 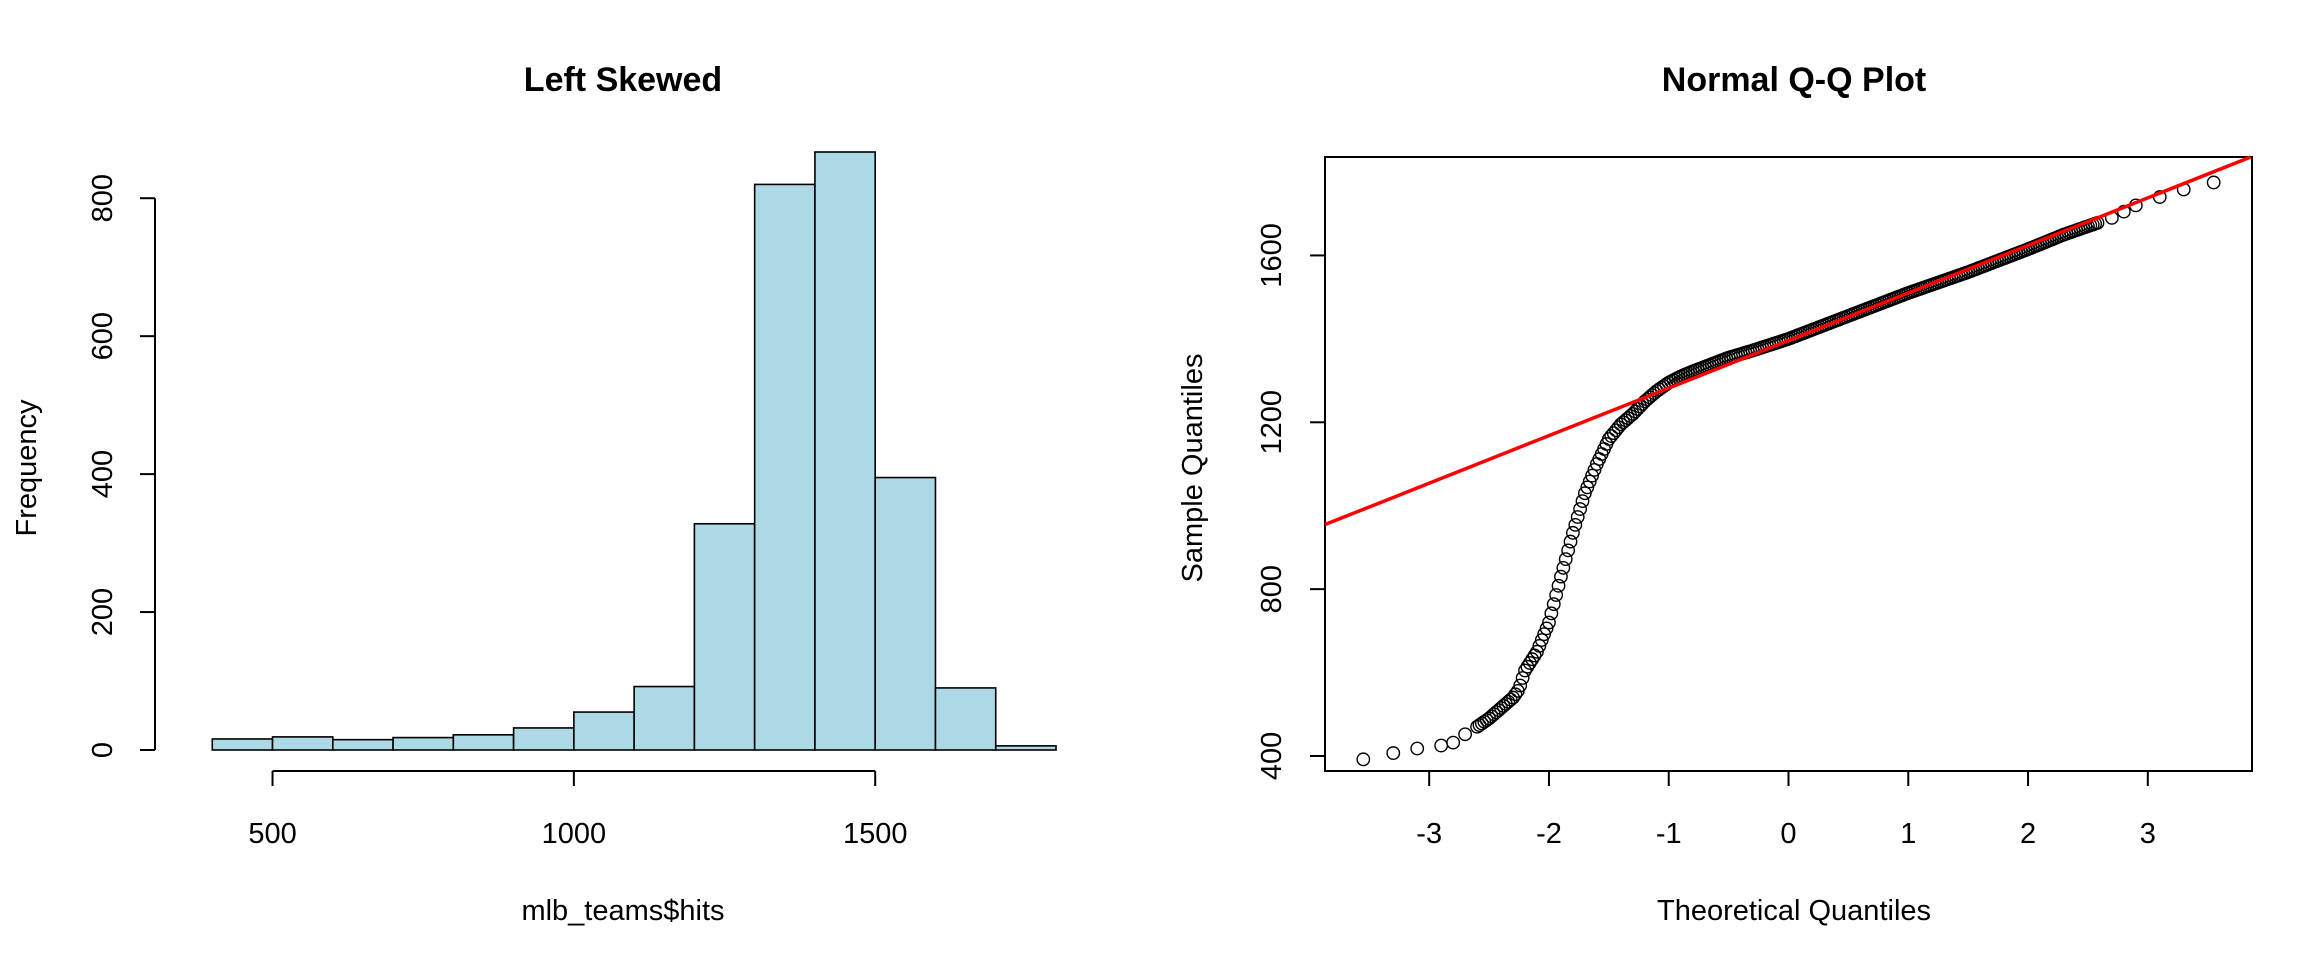 What do you see at coordinates (574, 834) in the screenshot?
I see `histogram-x-tick-label: 1000` at bounding box center [574, 834].